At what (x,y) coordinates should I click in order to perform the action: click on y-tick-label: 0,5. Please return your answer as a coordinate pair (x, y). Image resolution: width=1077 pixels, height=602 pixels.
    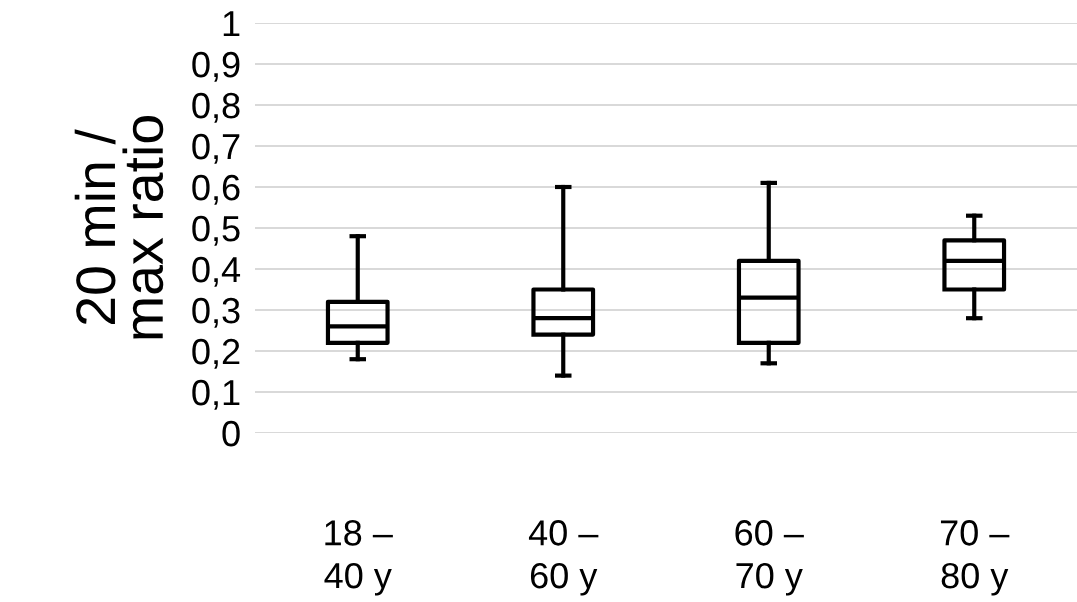
    Looking at the image, I should click on (216, 230).